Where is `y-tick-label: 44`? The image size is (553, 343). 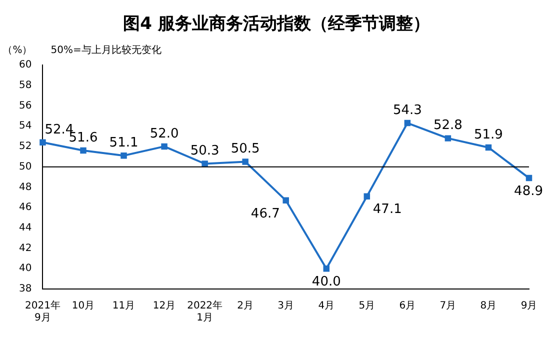 y-tick-label: 44 is located at coordinates (25, 228).